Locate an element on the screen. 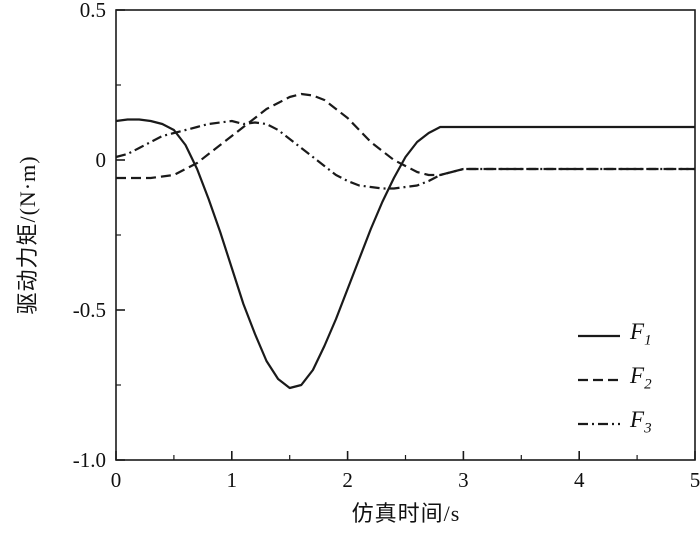 Image resolution: width=700 pixels, height=537 pixels. svg-text: 2 is located at coordinates (347, 480).